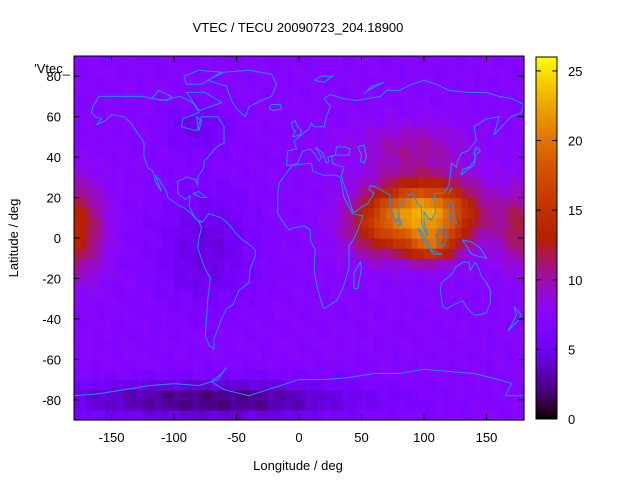 The width and height of the screenshot is (640, 480). What do you see at coordinates (54, 117) in the screenshot?
I see `y-tick-label: 60` at bounding box center [54, 117].